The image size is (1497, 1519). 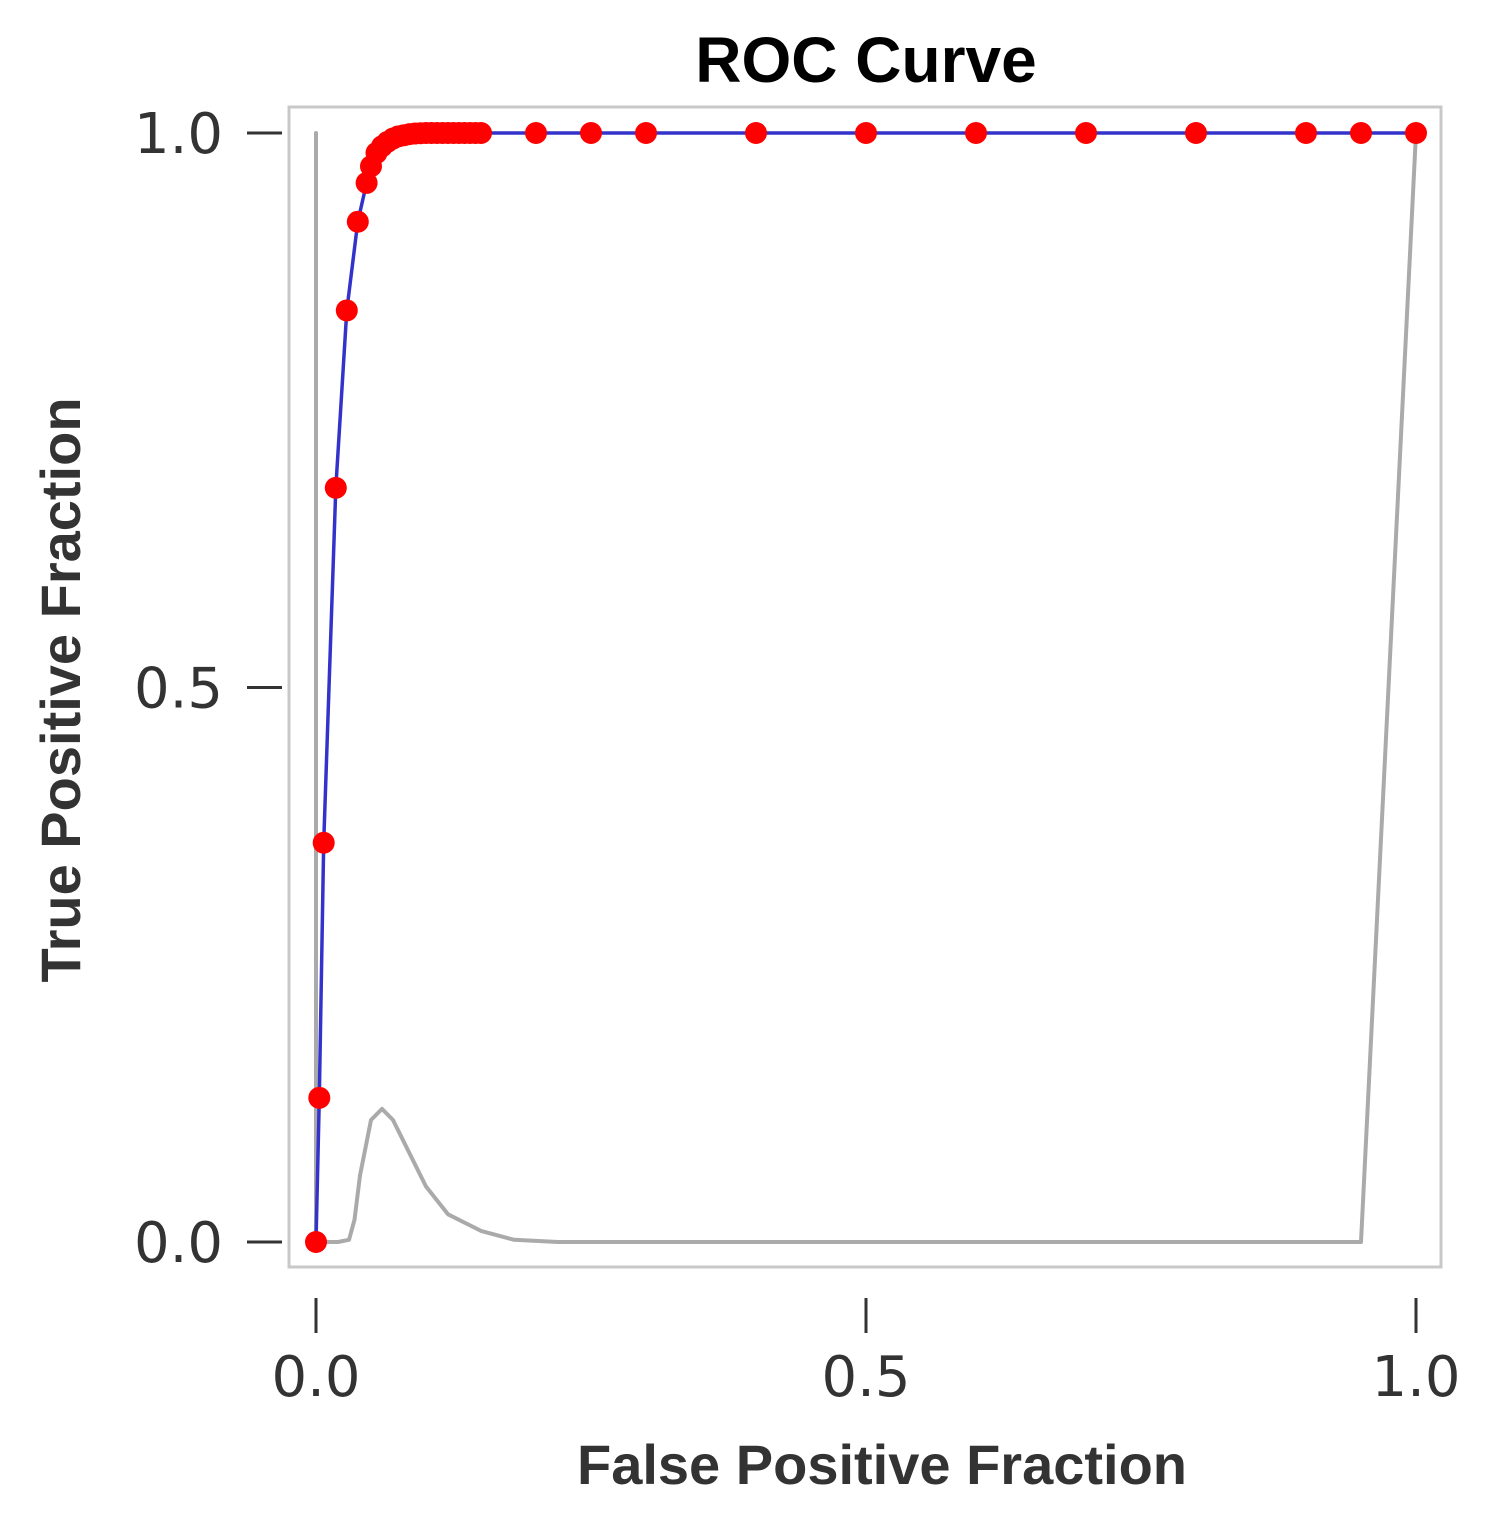 I want to click on x-axis-title: False Positive Fraction, so click(x=882, y=1464).